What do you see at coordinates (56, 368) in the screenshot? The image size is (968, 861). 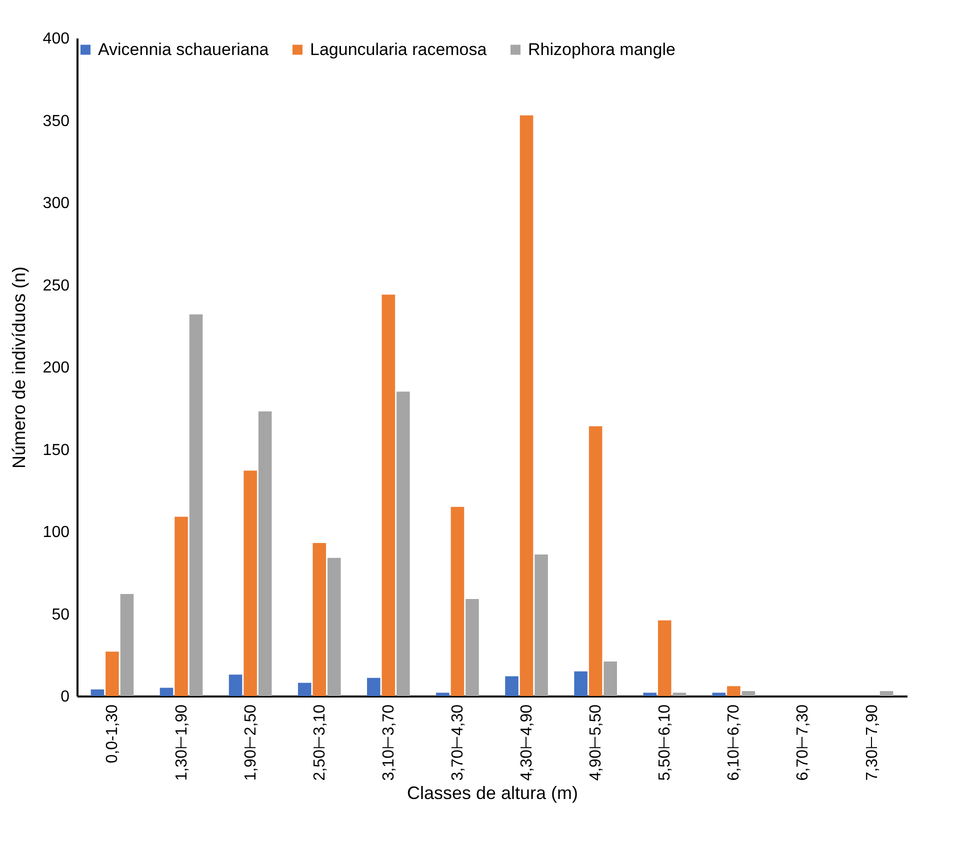 I see `y-tick-label: 200` at bounding box center [56, 368].